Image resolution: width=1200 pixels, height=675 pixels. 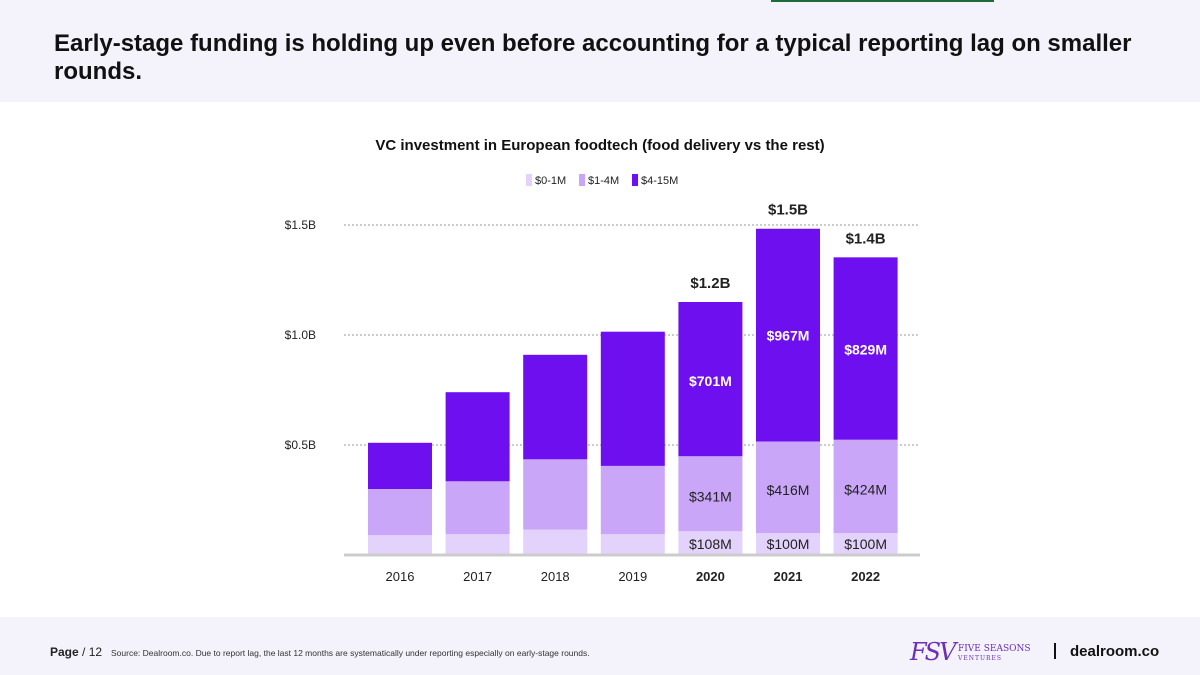 What do you see at coordinates (550, 181) in the screenshot?
I see `legend-label: $0-1M` at bounding box center [550, 181].